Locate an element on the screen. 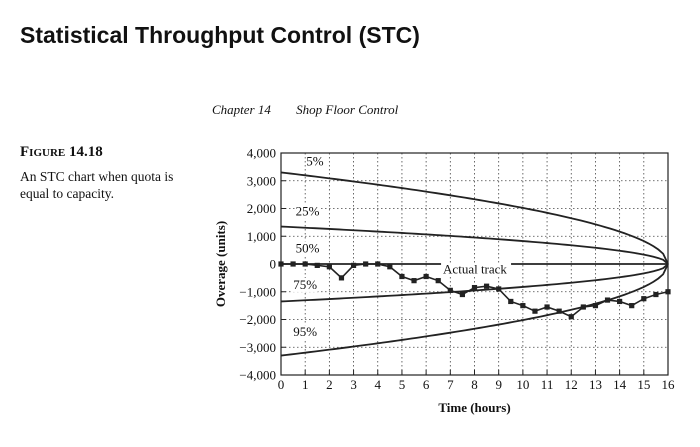 The image size is (700, 447). x-tick-label: 8 is located at coordinates (474, 384).